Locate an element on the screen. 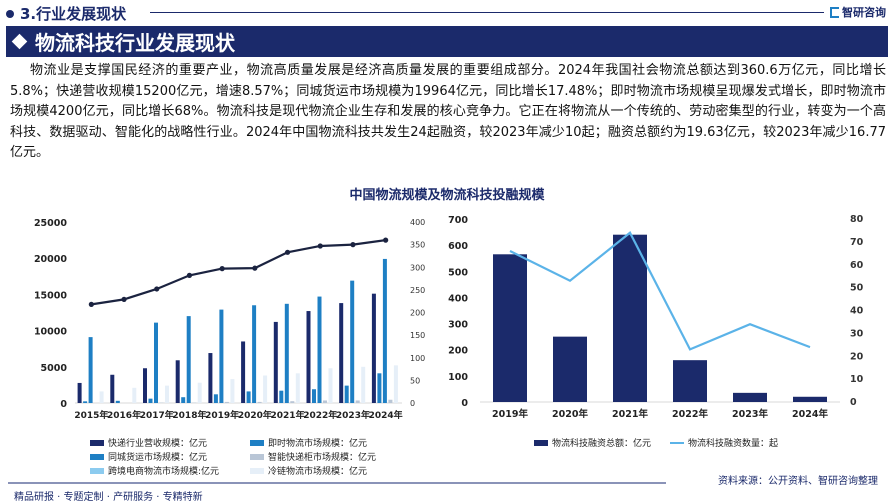 This screenshot has width=894, height=503. x-tick-label: 2016年 is located at coordinates (124, 415).